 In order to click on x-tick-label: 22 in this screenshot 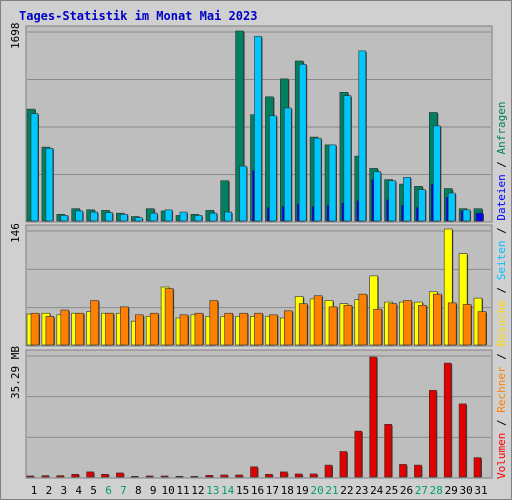, I will do `click(346, 490)`.